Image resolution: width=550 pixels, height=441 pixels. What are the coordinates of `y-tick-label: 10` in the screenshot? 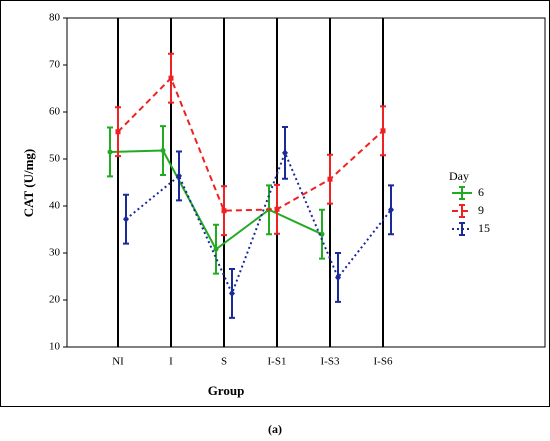 It's located at (55, 347).